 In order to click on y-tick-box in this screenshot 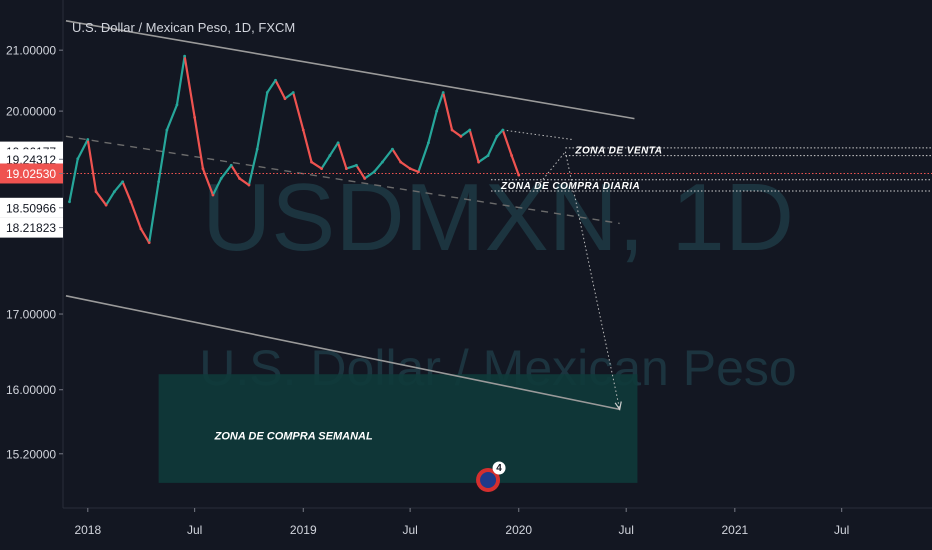, I will do `click(31, 227)`.